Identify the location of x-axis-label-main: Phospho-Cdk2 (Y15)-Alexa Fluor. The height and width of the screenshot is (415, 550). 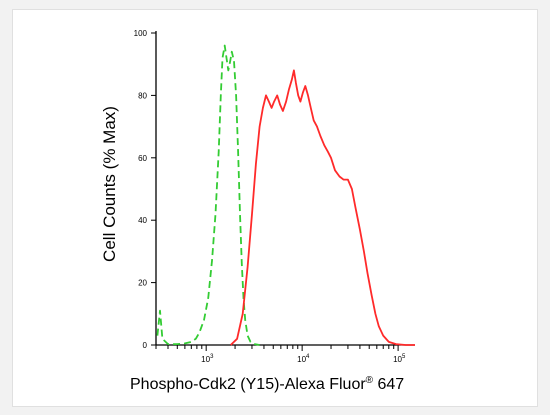
(248, 384).